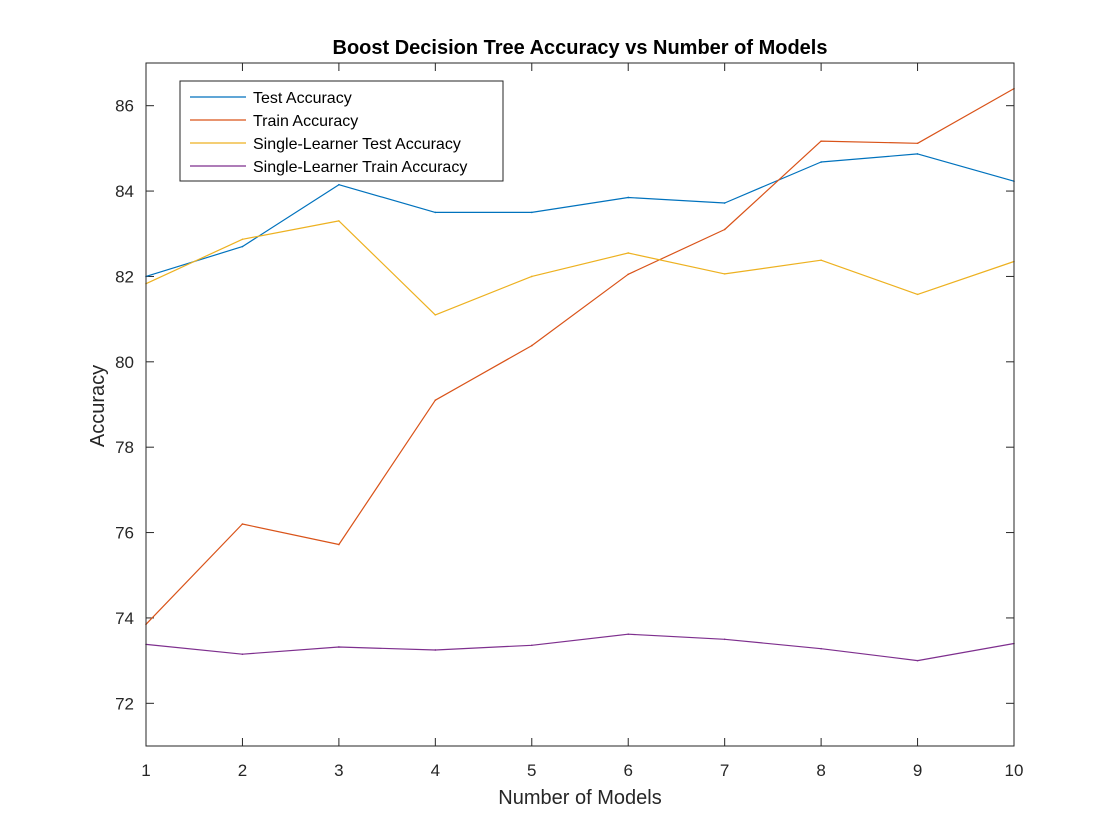  Describe the element at coordinates (357, 144) in the screenshot. I see `legend-label: Single-Learner Test Accuracy` at that location.